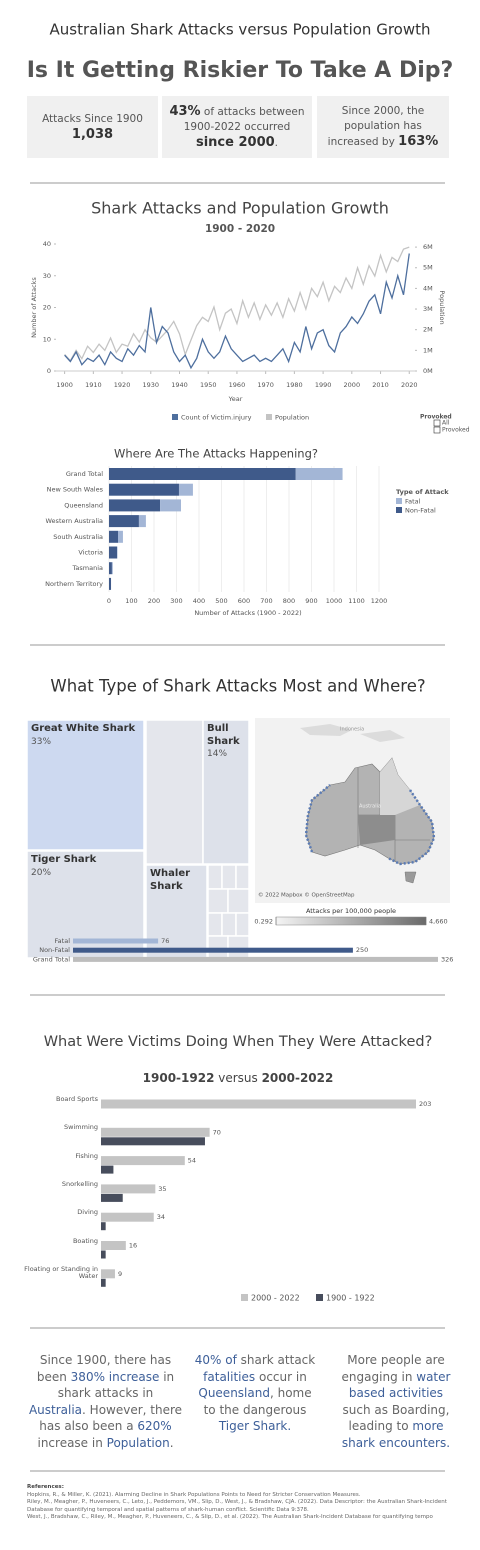 Image resolution: width=480 pixels, height=1550 pixels. I want to click on colorbar-title: Attacks per 100,000 people, so click(351, 911).